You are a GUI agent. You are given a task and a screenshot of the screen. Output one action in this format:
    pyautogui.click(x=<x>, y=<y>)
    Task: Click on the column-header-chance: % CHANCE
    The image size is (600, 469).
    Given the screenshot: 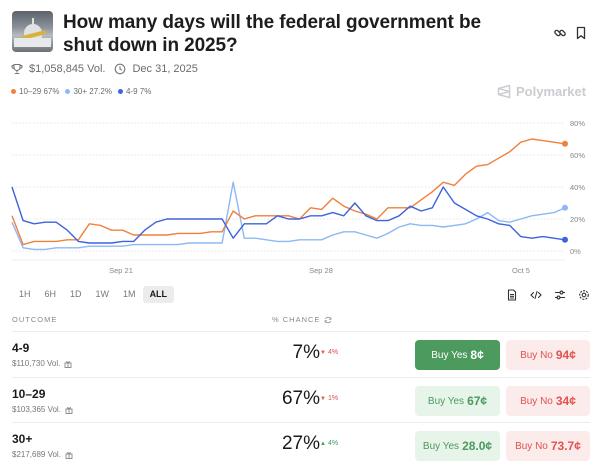 What is the action you would take?
    pyautogui.click(x=302, y=319)
    